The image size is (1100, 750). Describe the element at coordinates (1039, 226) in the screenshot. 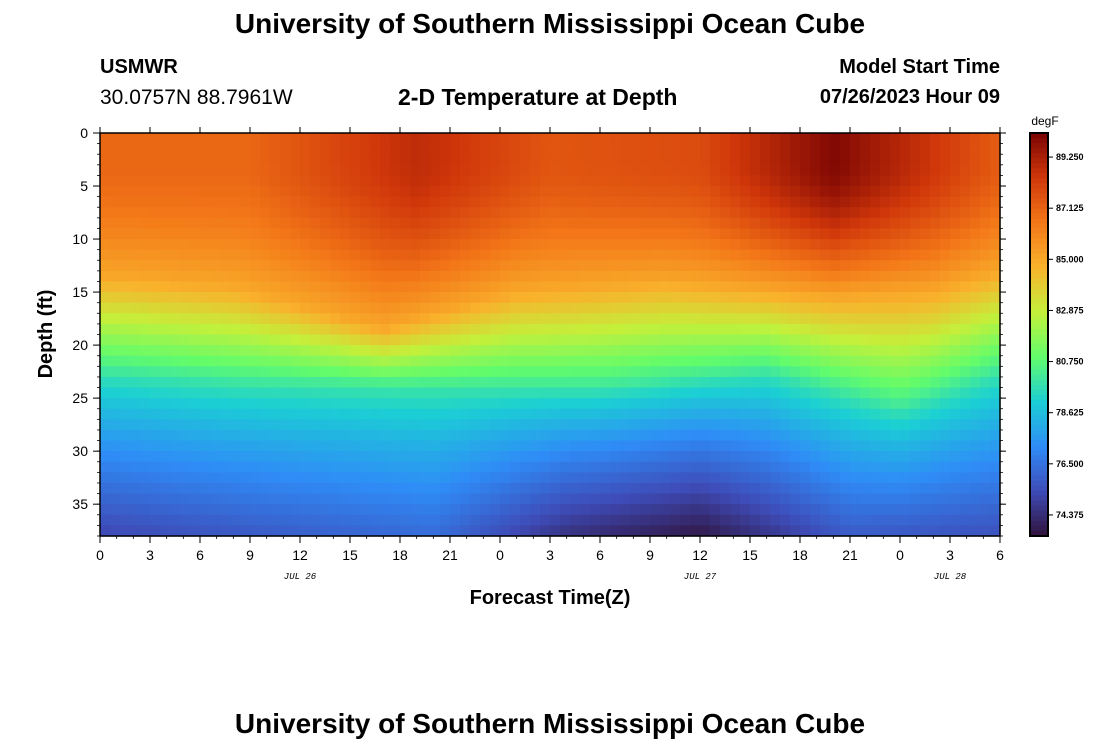

I see `colorbar-segment` at that location.